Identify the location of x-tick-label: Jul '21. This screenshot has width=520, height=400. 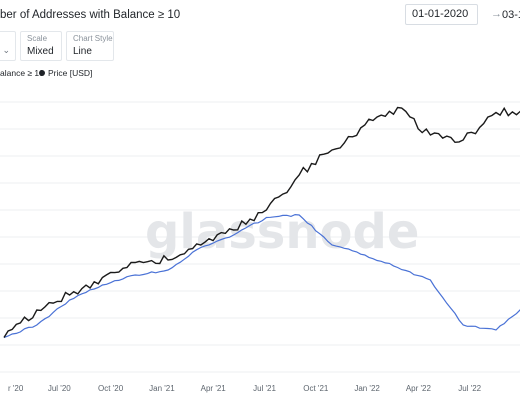
(264, 388).